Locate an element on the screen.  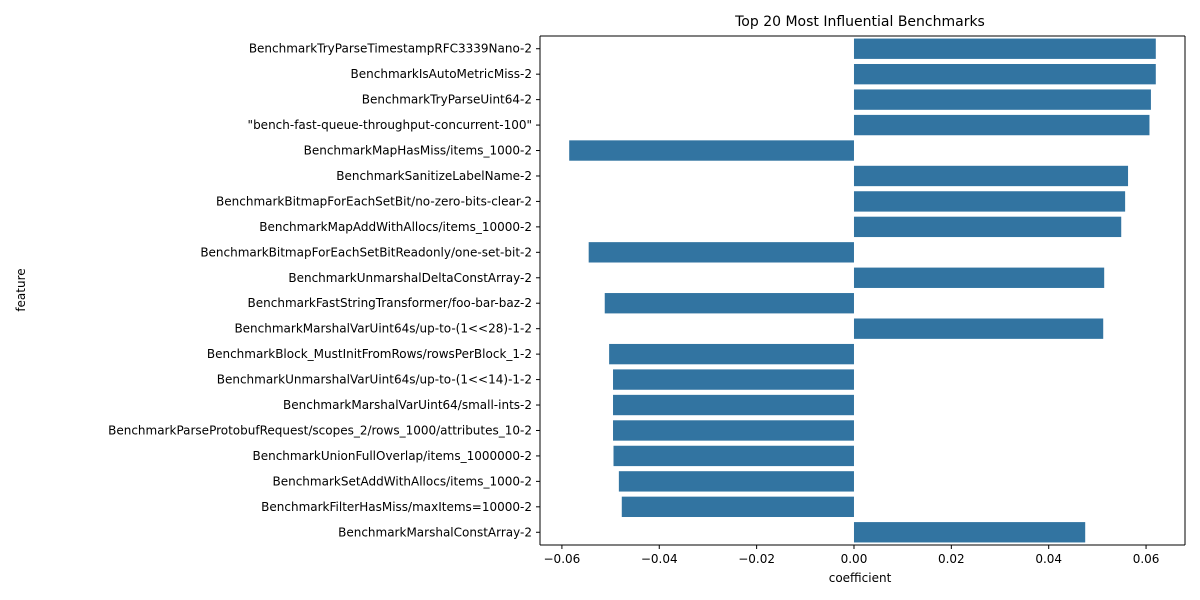
x-tick-label: −0.06 is located at coordinates (562, 559).